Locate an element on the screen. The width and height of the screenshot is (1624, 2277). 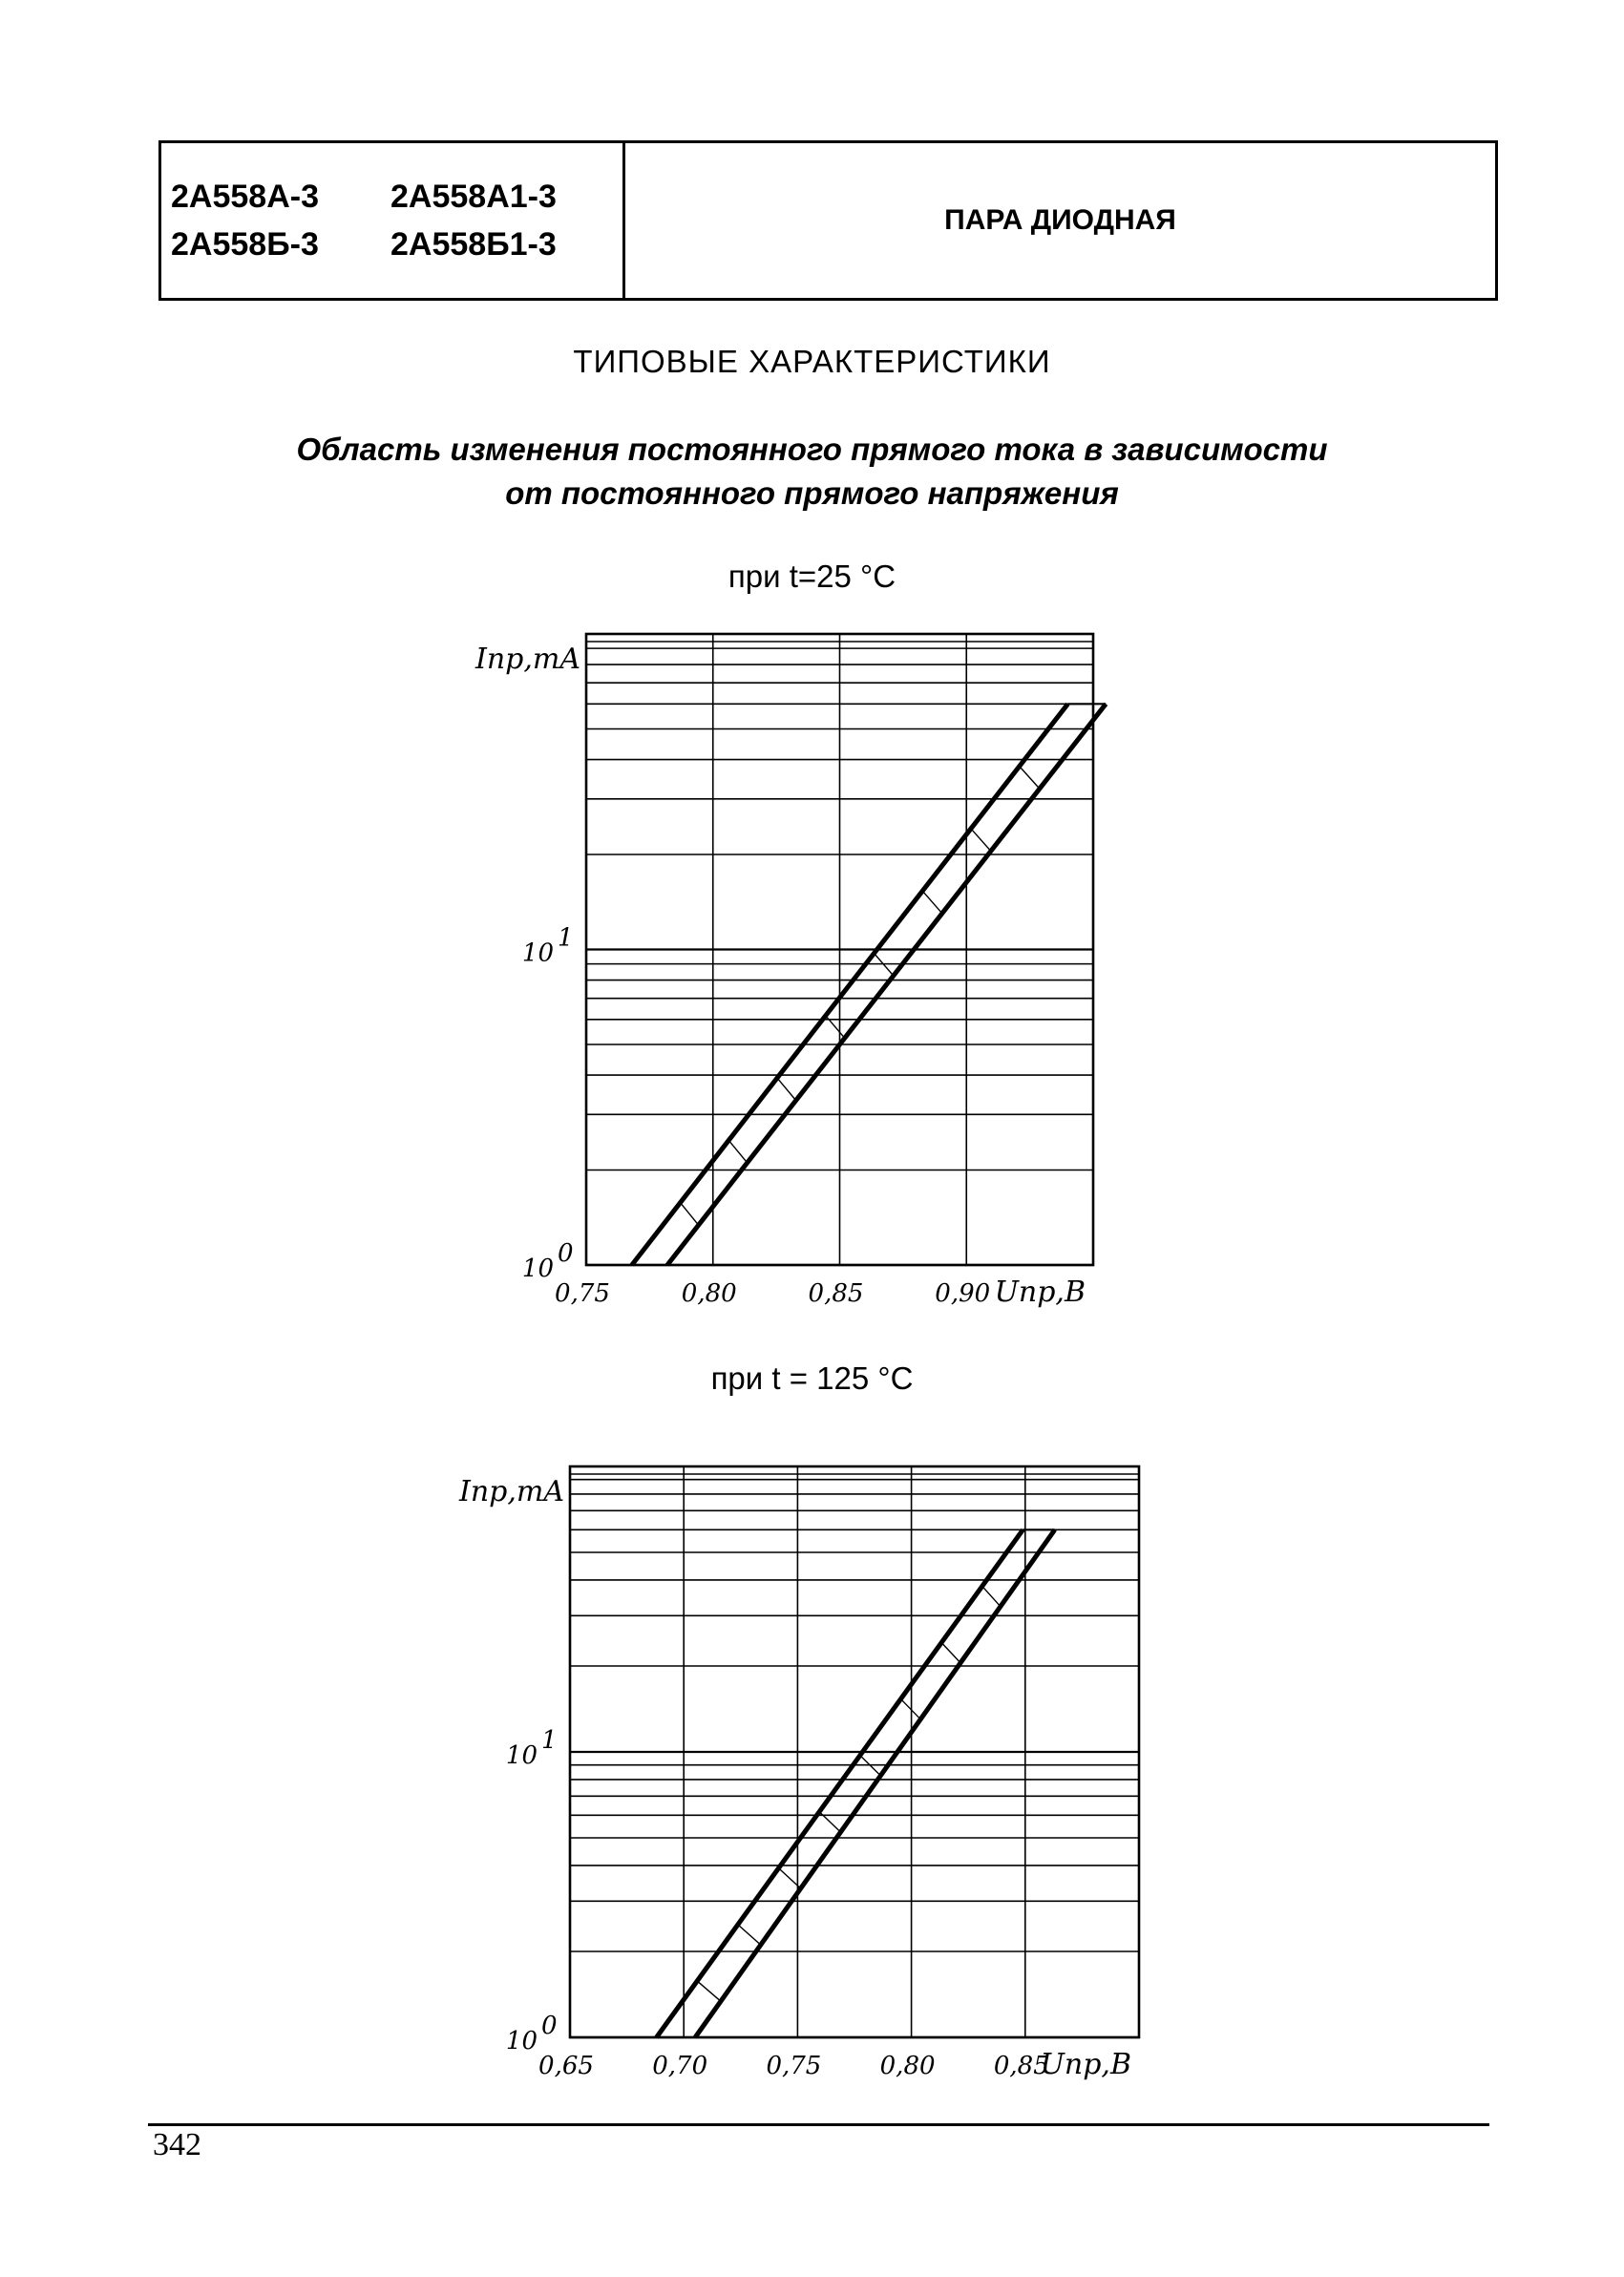
footer-rule is located at coordinates (818, 2124).